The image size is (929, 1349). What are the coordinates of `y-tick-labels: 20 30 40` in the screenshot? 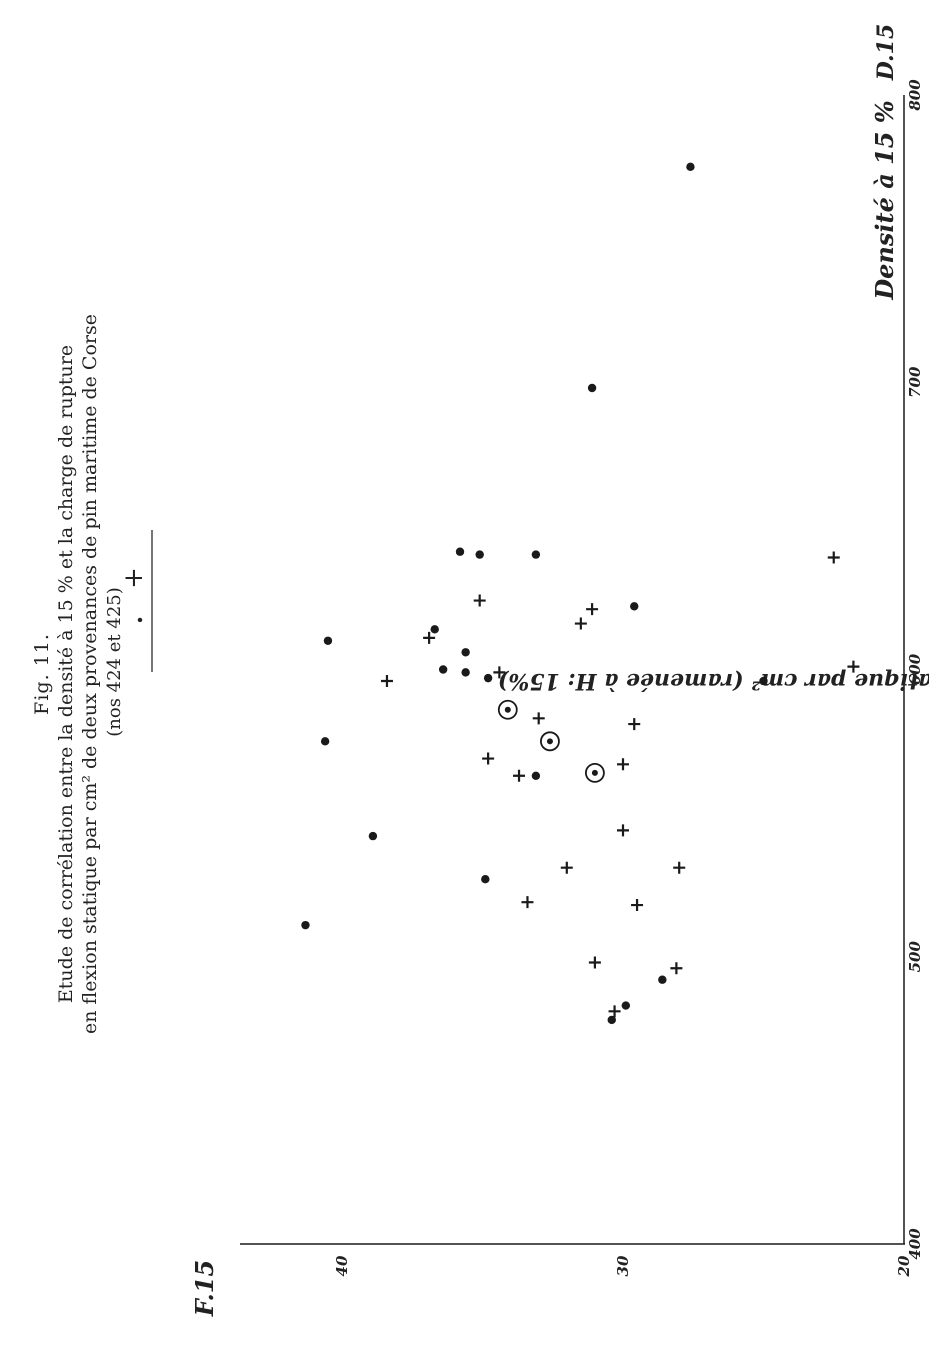 It's located at (623, 1266).